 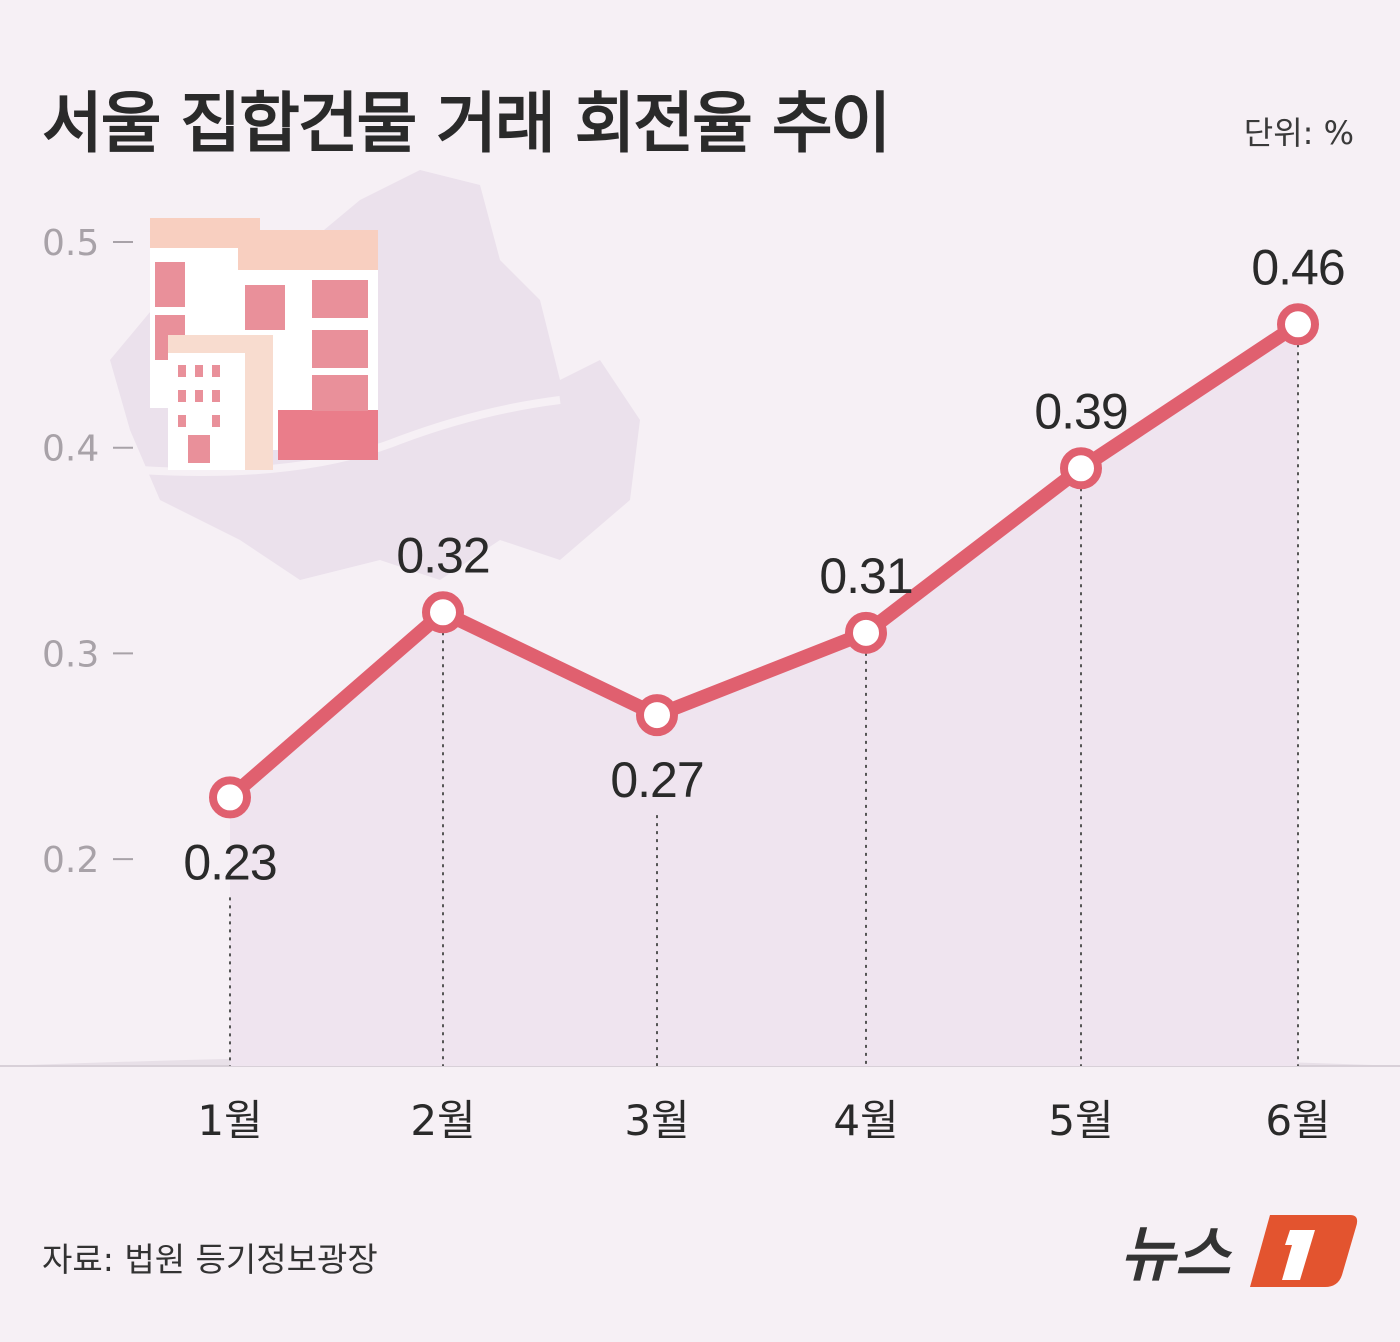 I want to click on x-tick-label: 5월, so click(x=1080, y=1120).